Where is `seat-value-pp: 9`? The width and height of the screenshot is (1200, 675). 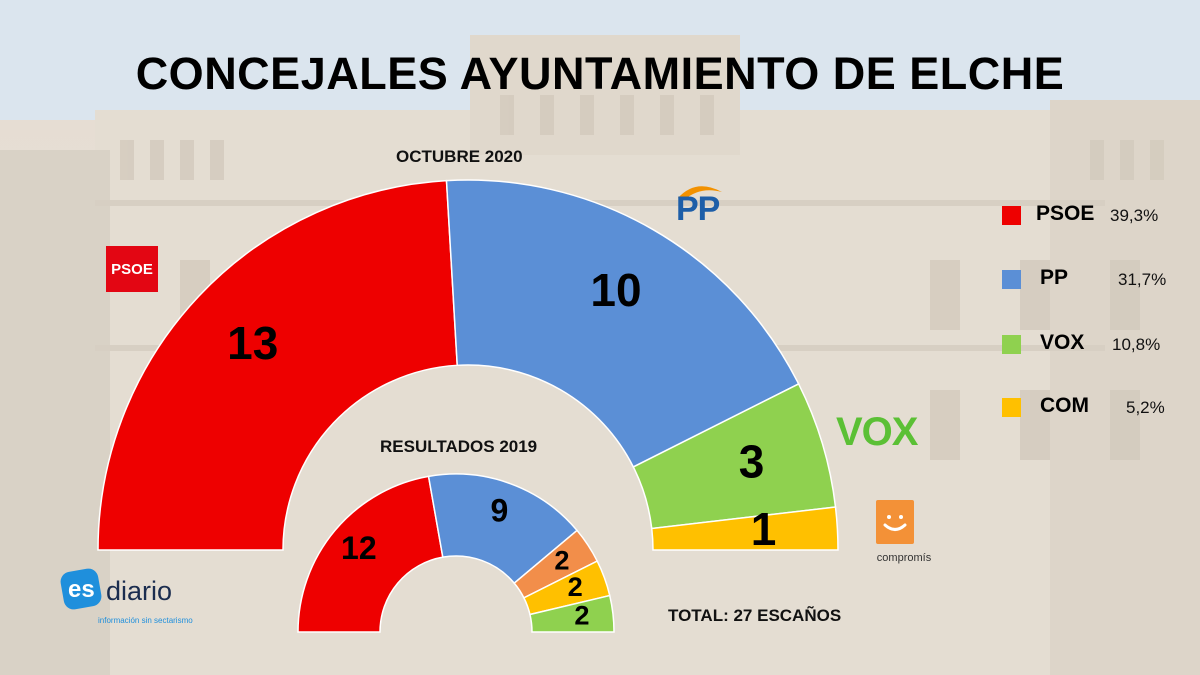 seat-value-pp: 9 is located at coordinates (499, 510).